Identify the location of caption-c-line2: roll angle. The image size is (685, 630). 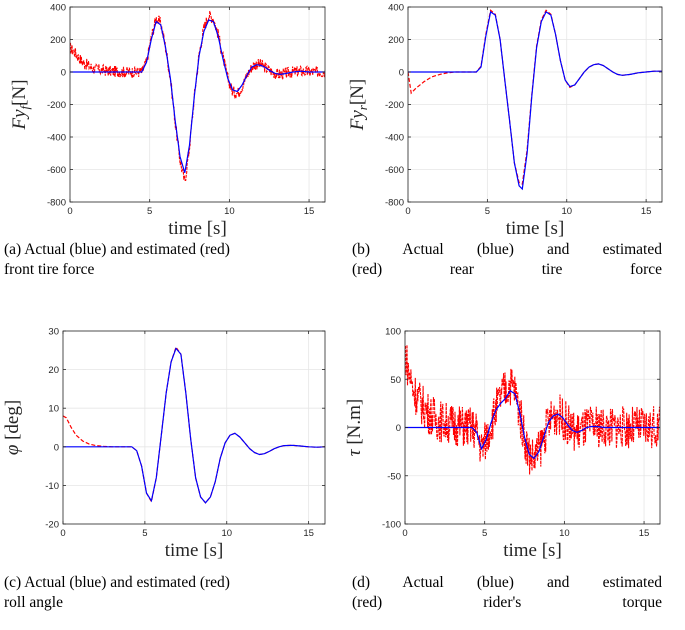
(33, 602).